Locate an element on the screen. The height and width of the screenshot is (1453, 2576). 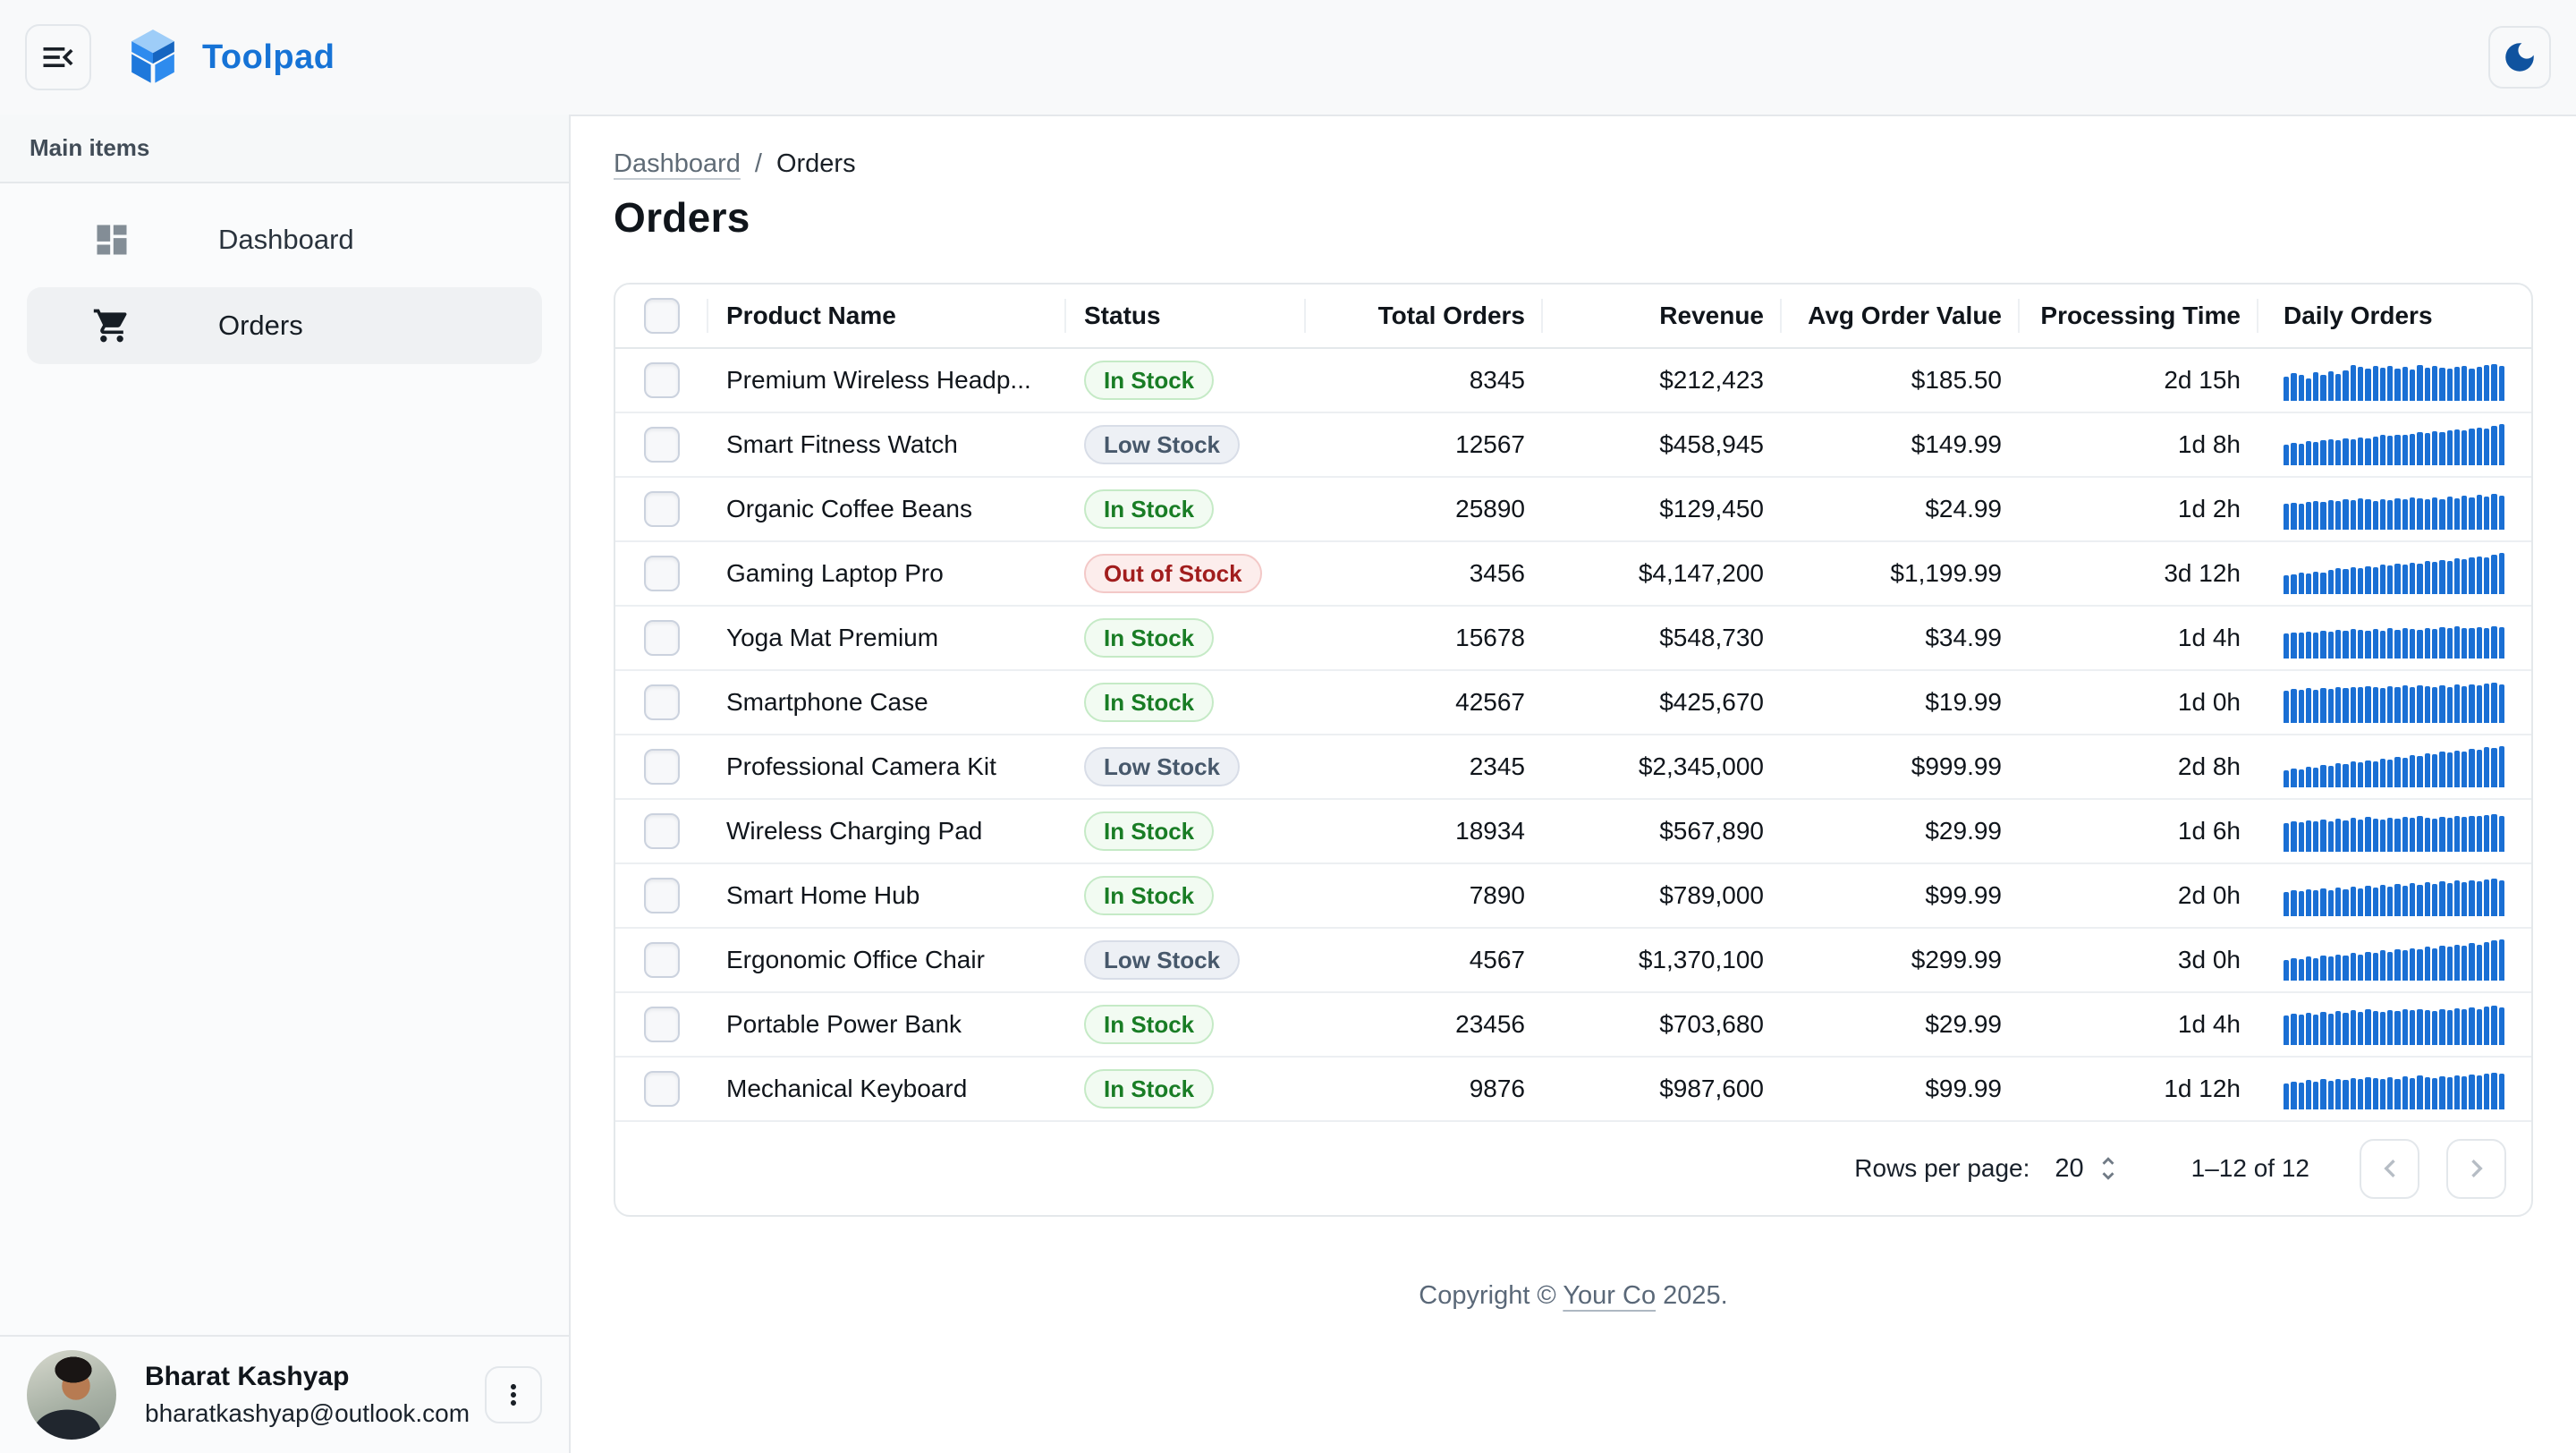
daily-orders-cell is located at coordinates (2394, 702).